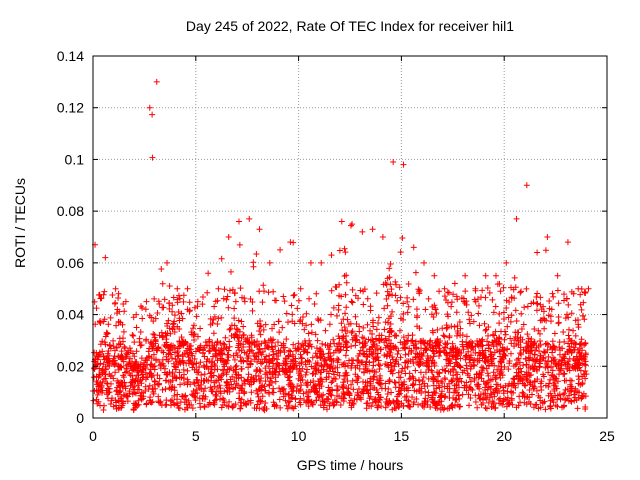 The height and width of the screenshot is (480, 640). Describe the element at coordinates (70, 211) in the screenshot. I see `y-tick-label: 0.08` at that location.